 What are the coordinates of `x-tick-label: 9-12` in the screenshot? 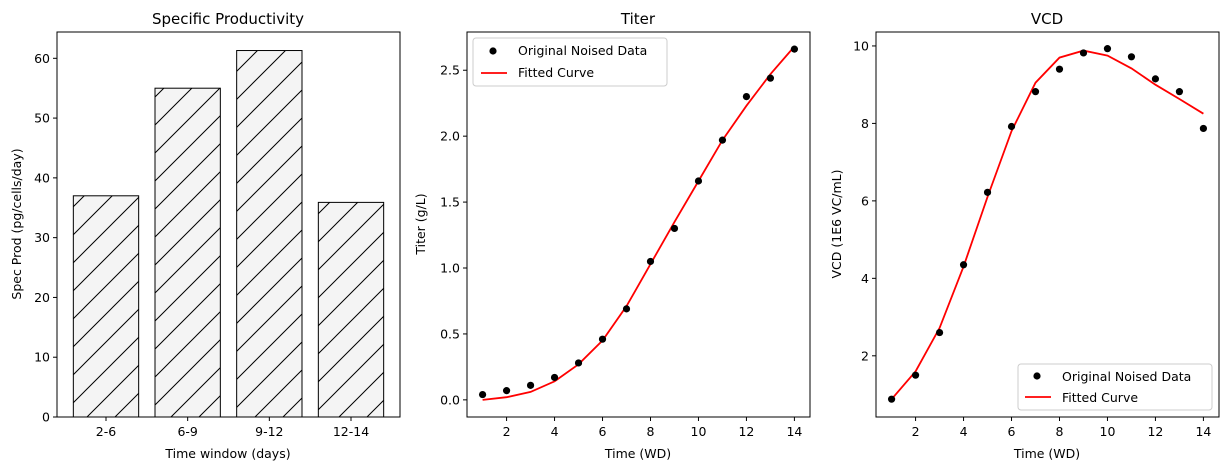 It's located at (269, 431).